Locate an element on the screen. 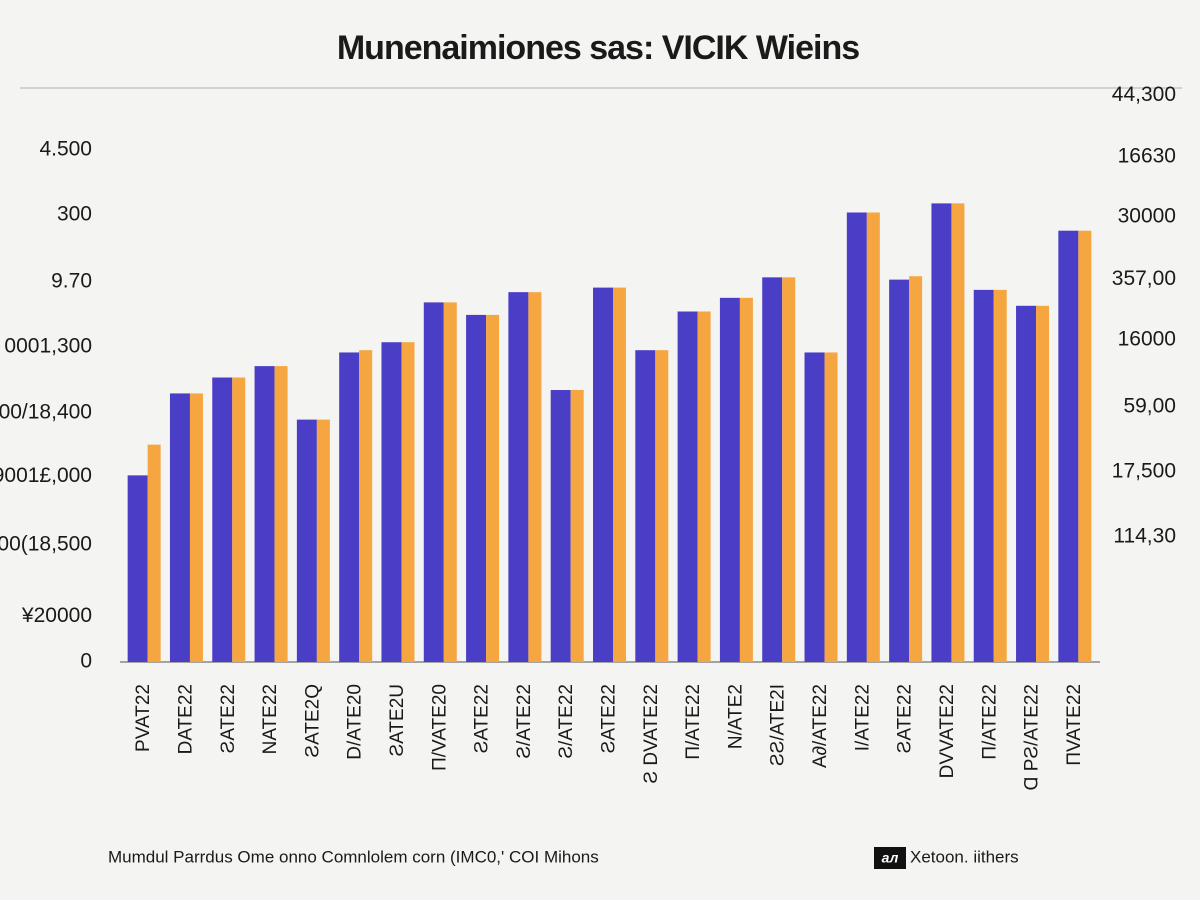 This screenshot has height=900, width=1200. x-tick-label: N/ATE2 is located at coordinates (735, 716).